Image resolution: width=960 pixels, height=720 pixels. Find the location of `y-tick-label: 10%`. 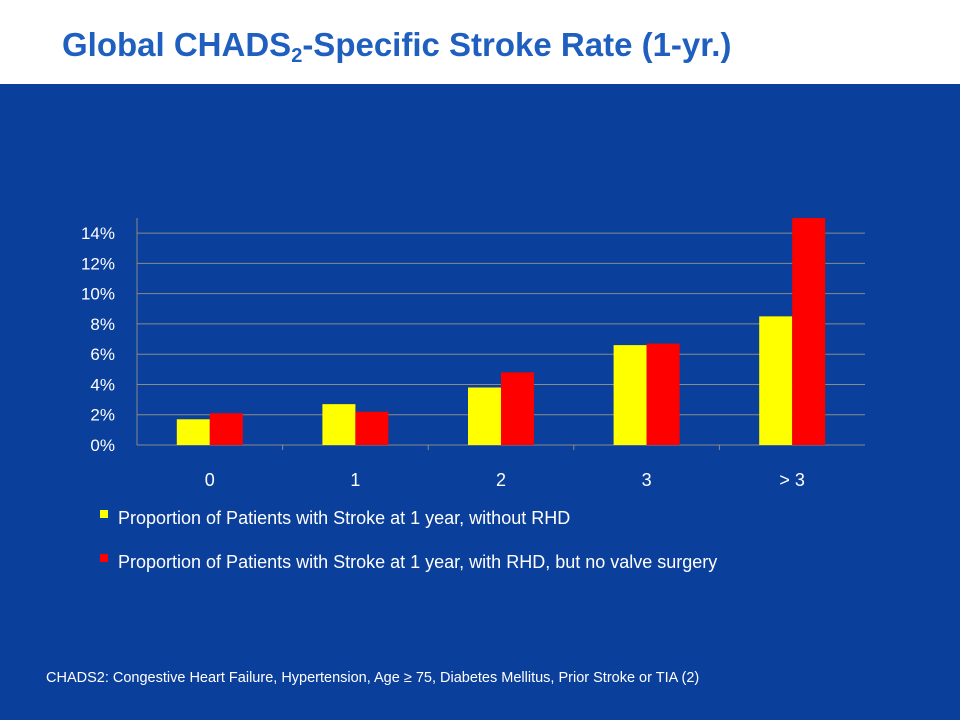

y-tick-label: 10% is located at coordinates (98, 294).